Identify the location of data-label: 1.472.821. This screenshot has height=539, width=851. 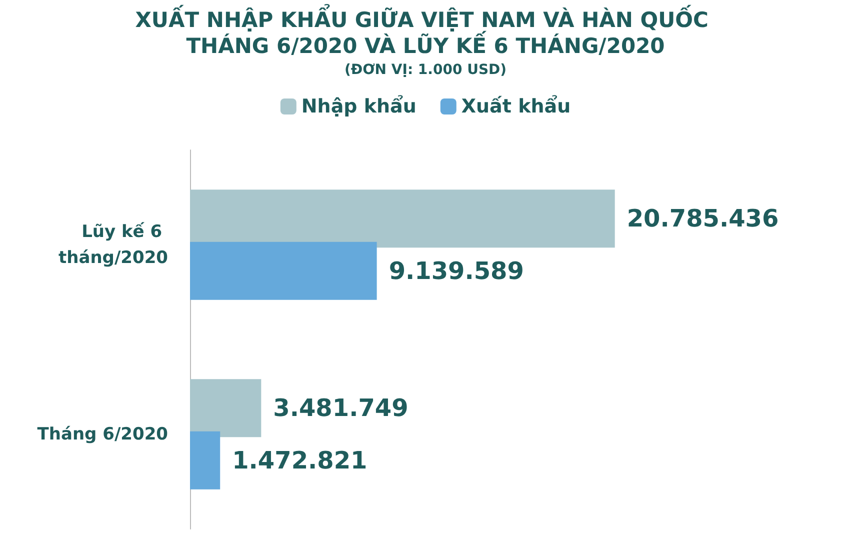
(300, 460).